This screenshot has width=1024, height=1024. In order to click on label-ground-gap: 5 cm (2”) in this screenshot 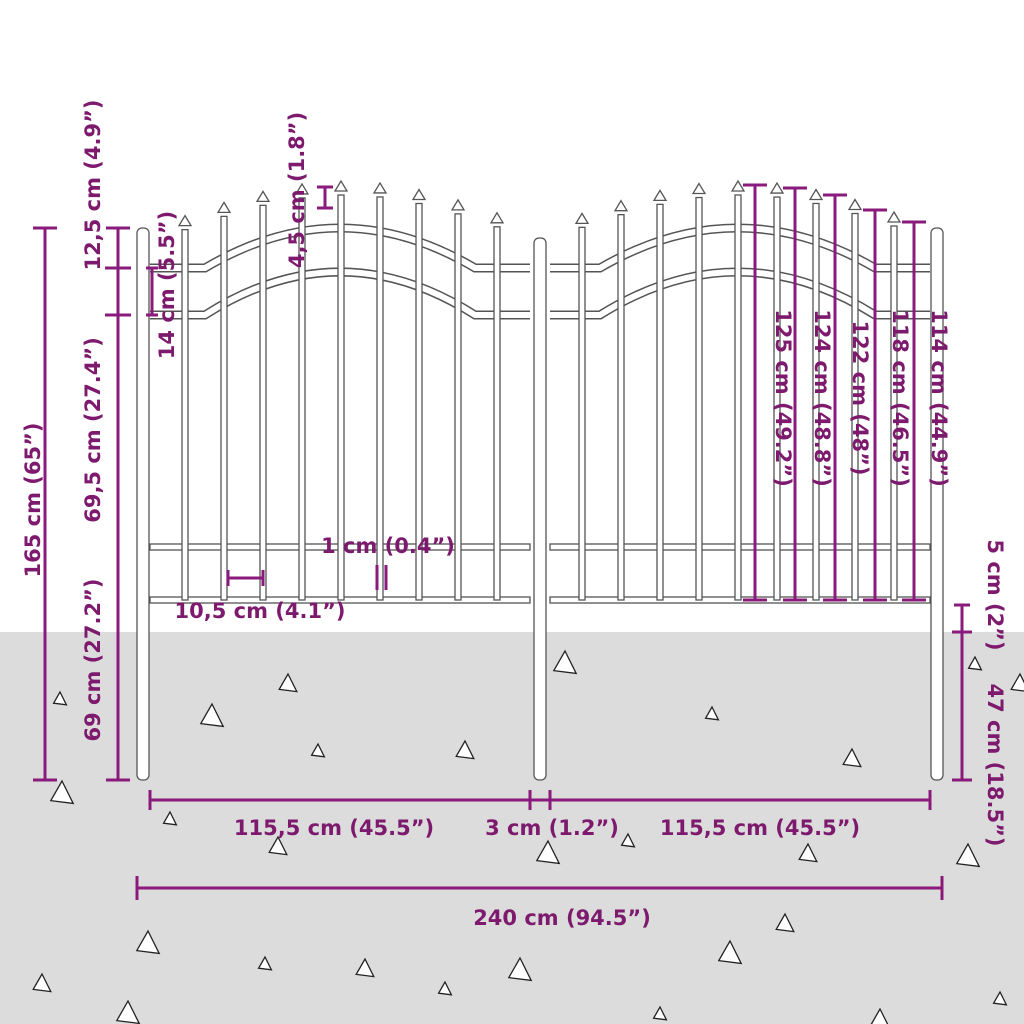, I will do `click(995, 594)`.